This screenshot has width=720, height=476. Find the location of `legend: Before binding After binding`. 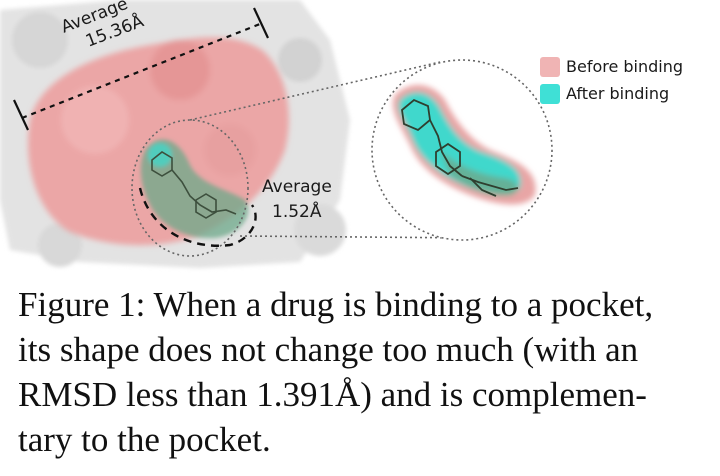

legend: Before binding After binding is located at coordinates (611, 80).